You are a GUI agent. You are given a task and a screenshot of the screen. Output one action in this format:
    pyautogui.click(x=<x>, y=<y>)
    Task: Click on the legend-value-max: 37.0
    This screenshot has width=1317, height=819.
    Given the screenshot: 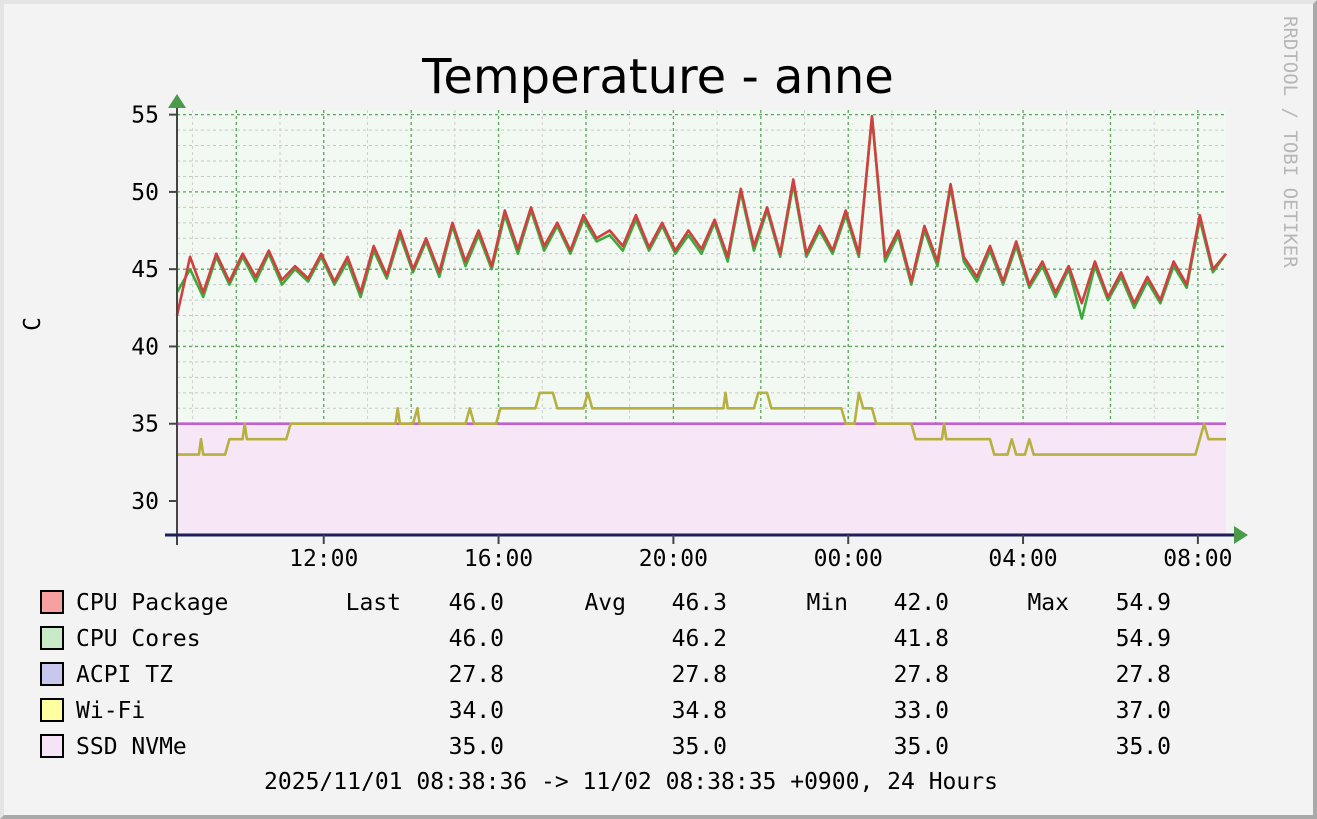 What is the action you would take?
    pyautogui.click(x=1143, y=711)
    